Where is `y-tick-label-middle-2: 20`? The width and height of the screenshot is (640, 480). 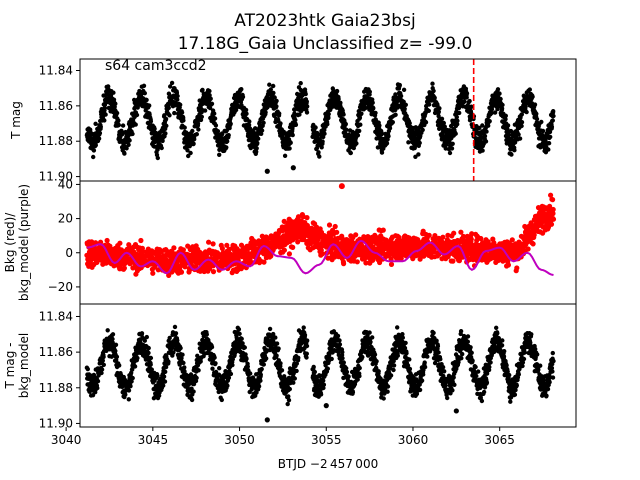 y-tick-label-middle-2: 20 is located at coordinates (65, 219).